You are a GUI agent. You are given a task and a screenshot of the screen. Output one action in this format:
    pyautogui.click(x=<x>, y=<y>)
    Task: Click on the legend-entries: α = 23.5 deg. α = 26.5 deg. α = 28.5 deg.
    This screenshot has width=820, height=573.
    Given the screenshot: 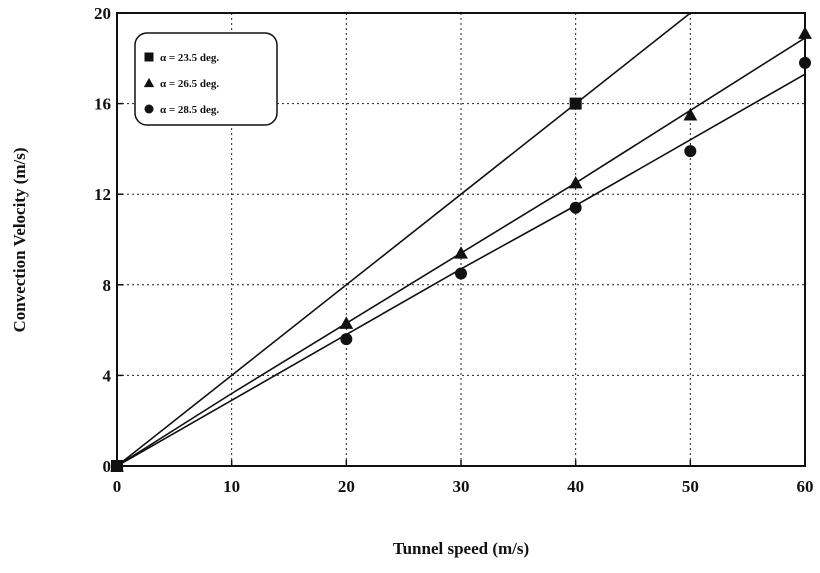 What is the action you would take?
    pyautogui.click(x=181, y=84)
    